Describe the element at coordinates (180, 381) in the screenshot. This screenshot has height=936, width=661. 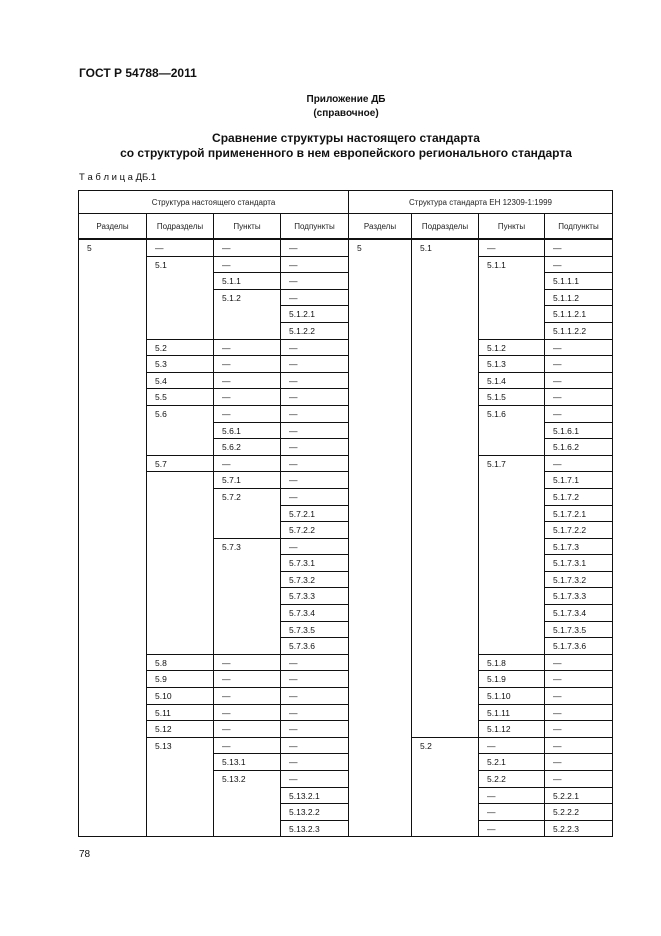
I see `table-cell: 5.4` at that location.